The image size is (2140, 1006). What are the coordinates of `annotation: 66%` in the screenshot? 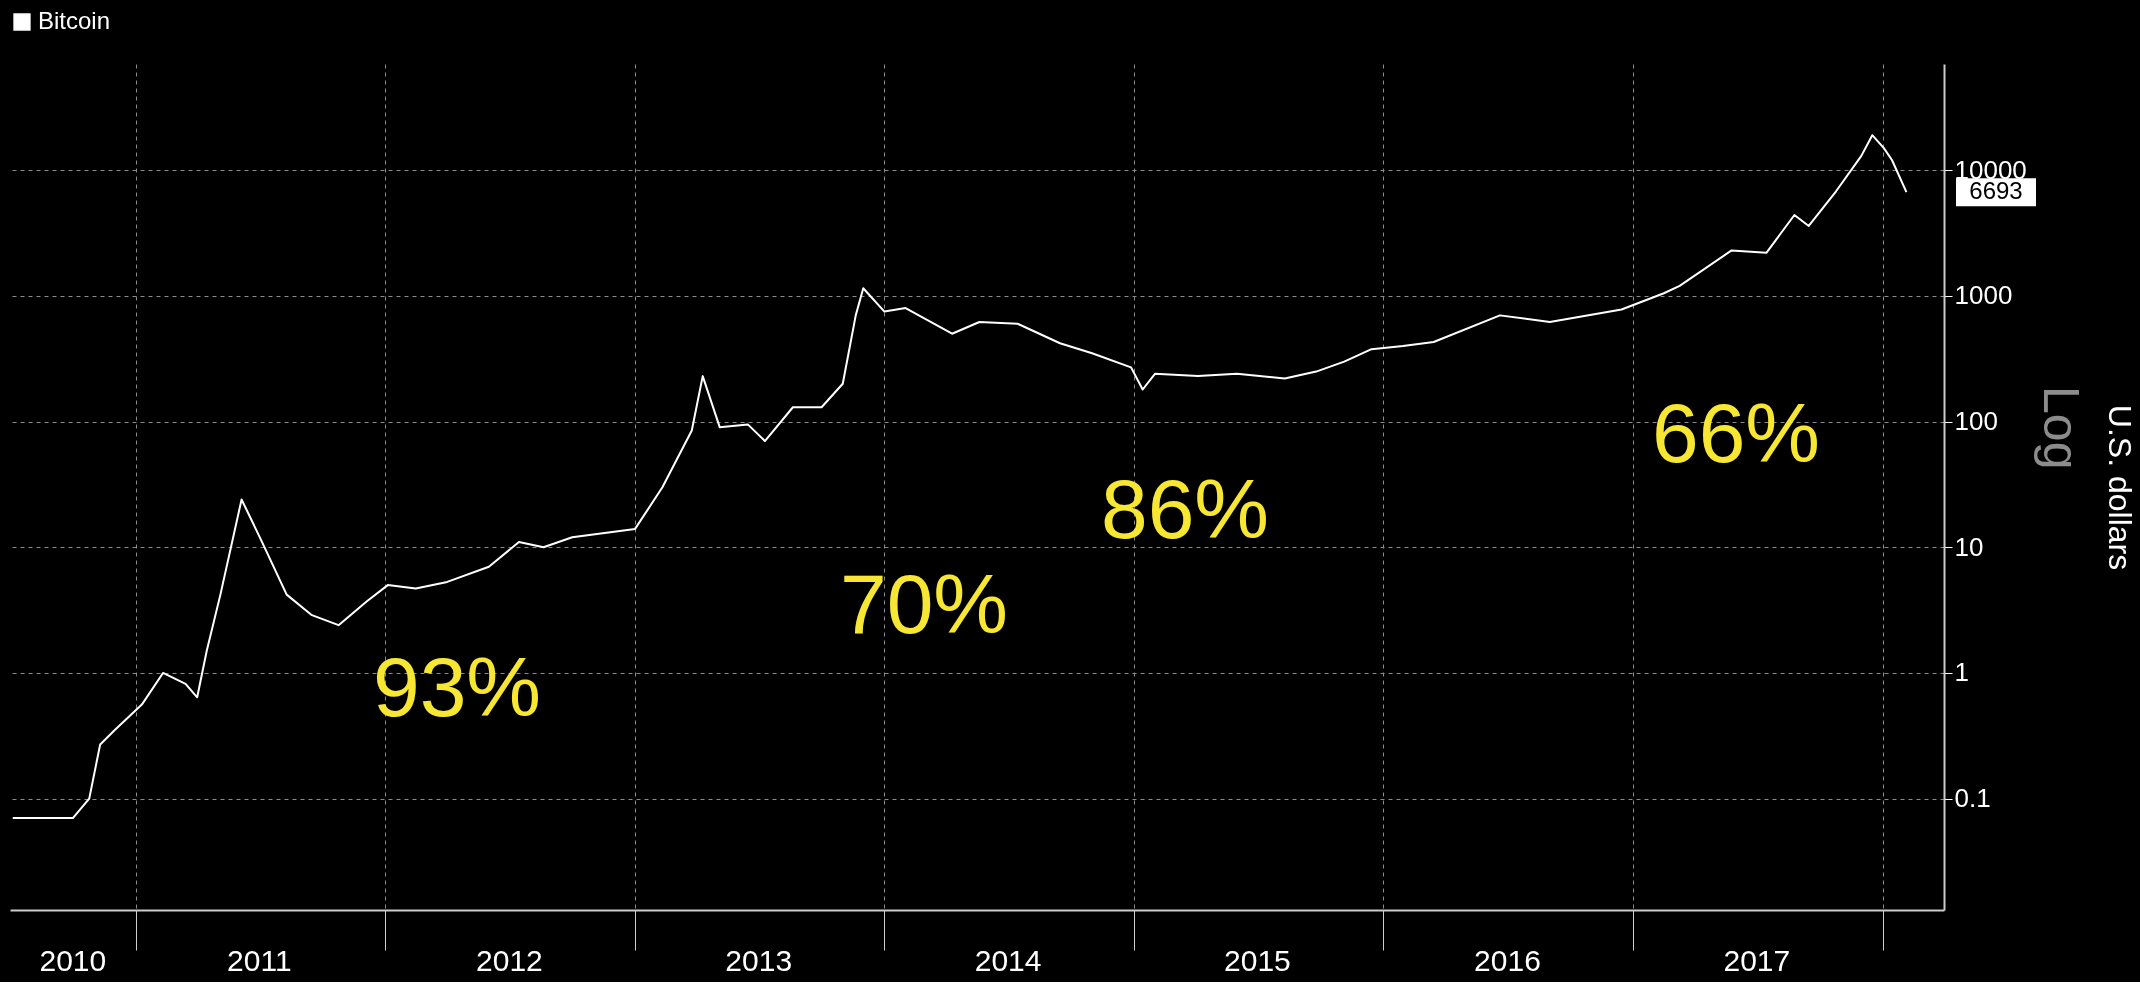 It's located at (1736, 433).